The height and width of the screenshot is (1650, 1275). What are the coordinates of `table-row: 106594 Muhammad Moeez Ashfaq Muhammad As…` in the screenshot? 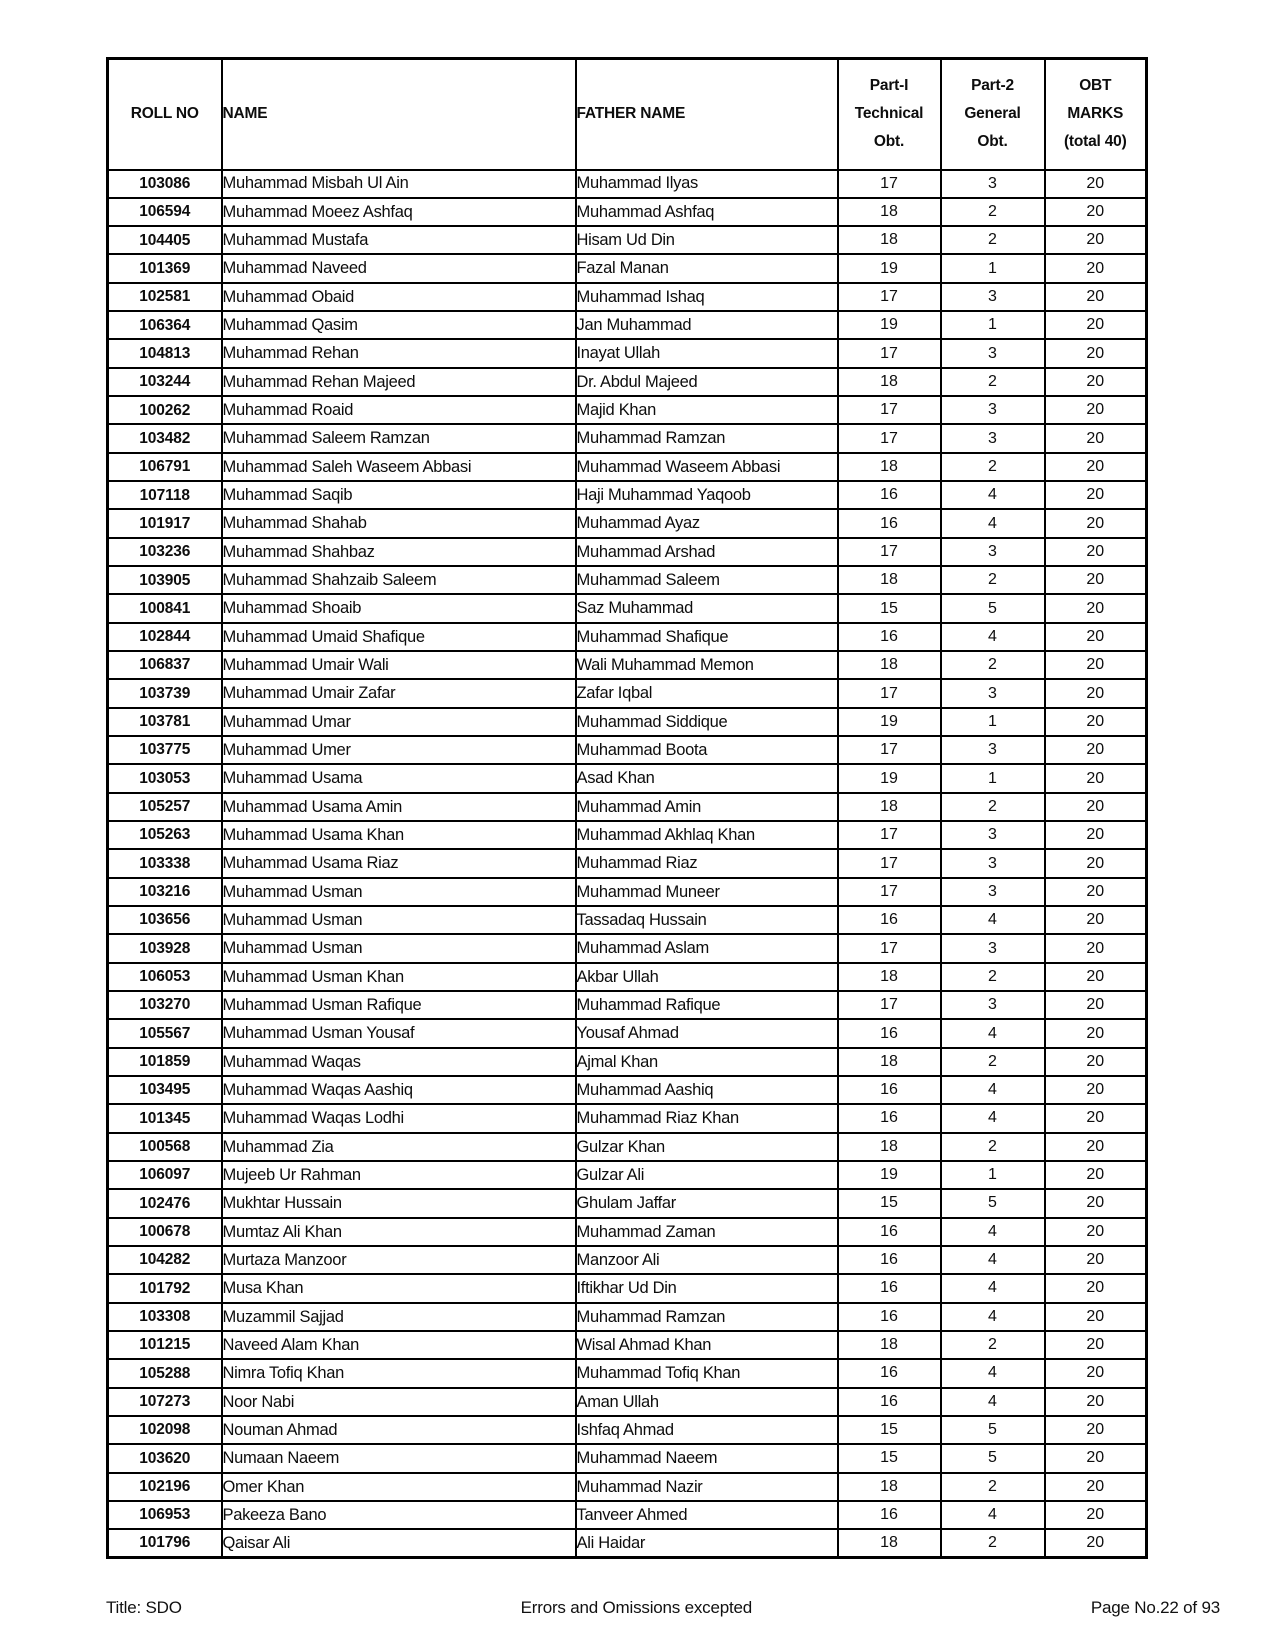 It's located at (627, 212).